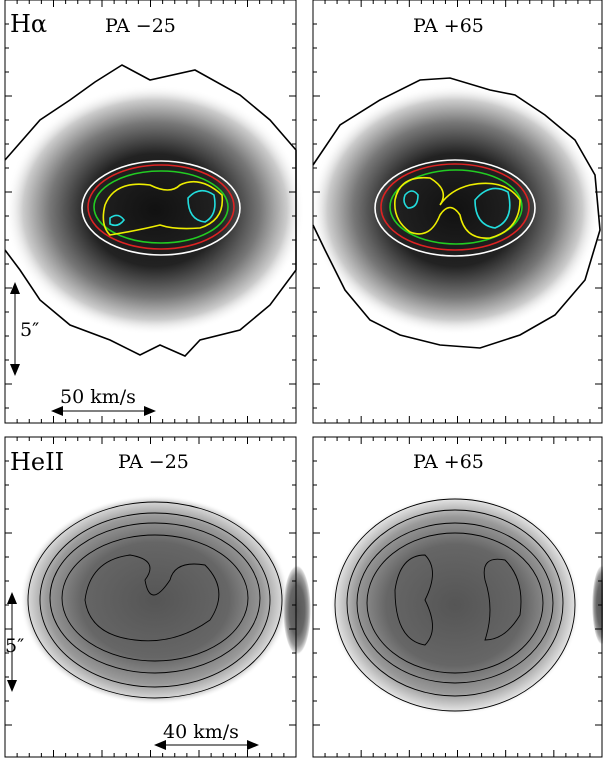 Image resolution: width=603 pixels, height=762 pixels. I want to click on velocity-scale: 50 km/s, so click(98, 397).